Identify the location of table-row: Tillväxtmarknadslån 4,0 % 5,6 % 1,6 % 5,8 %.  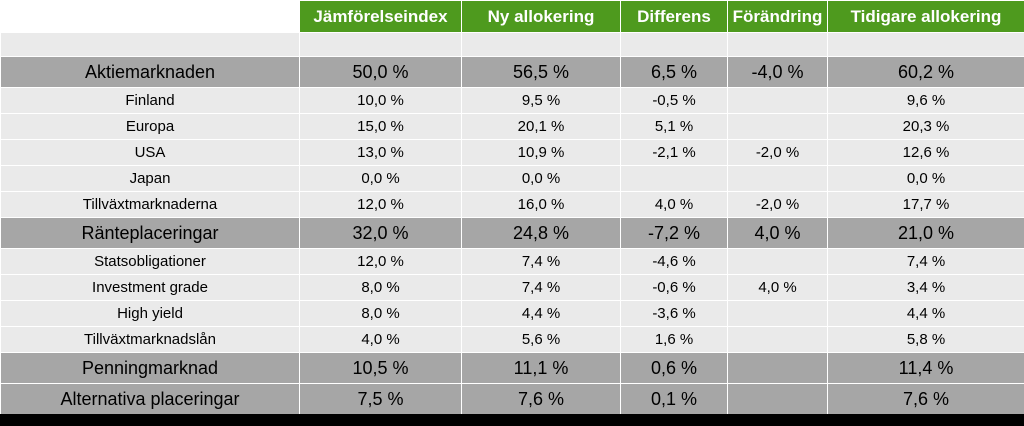
(512, 339).